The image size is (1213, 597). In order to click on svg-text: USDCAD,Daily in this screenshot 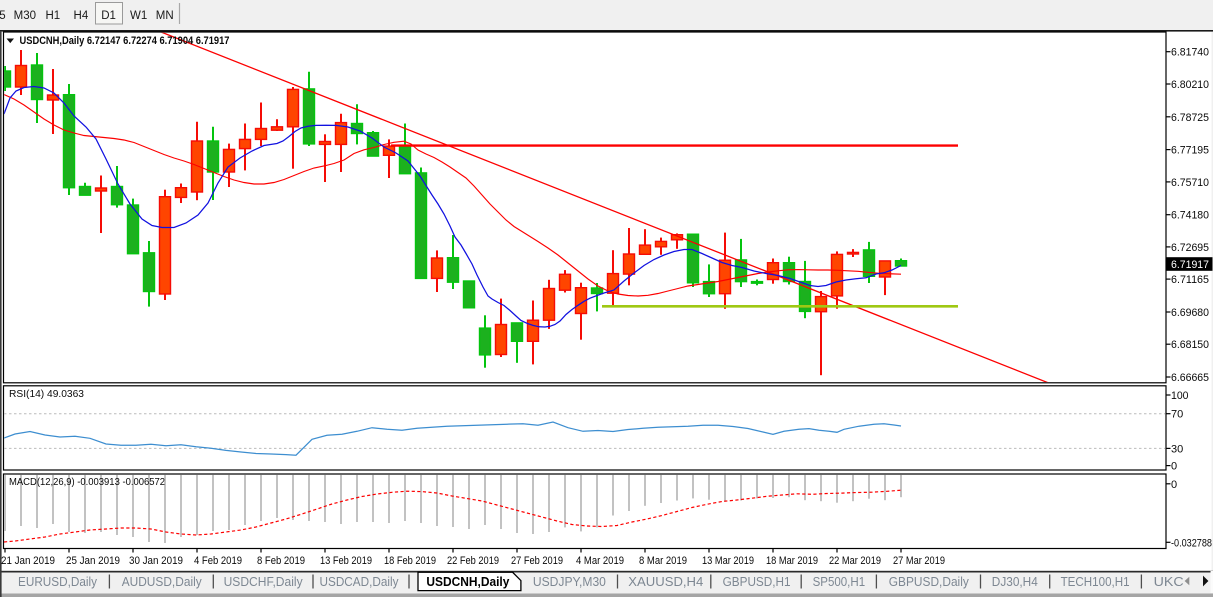, I will do `click(360, 582)`.